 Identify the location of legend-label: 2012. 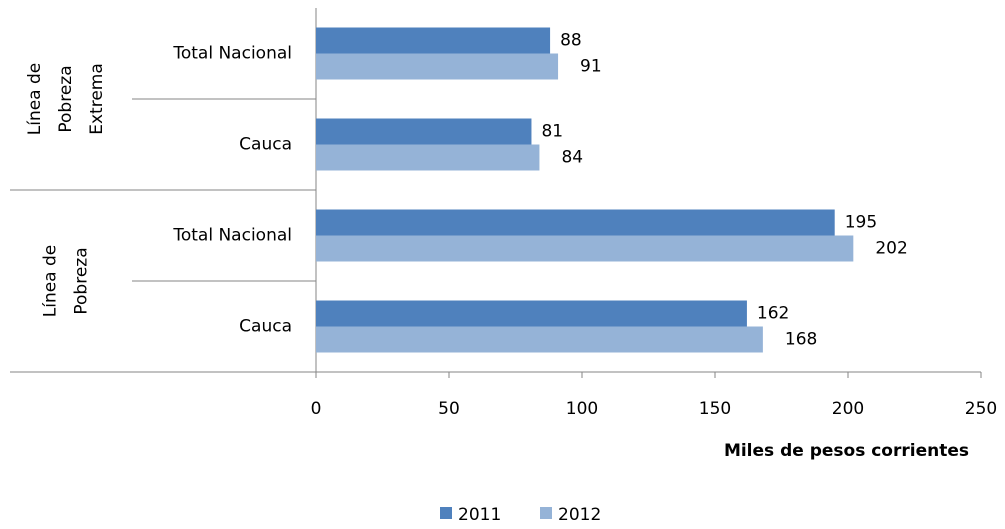
(579, 515).